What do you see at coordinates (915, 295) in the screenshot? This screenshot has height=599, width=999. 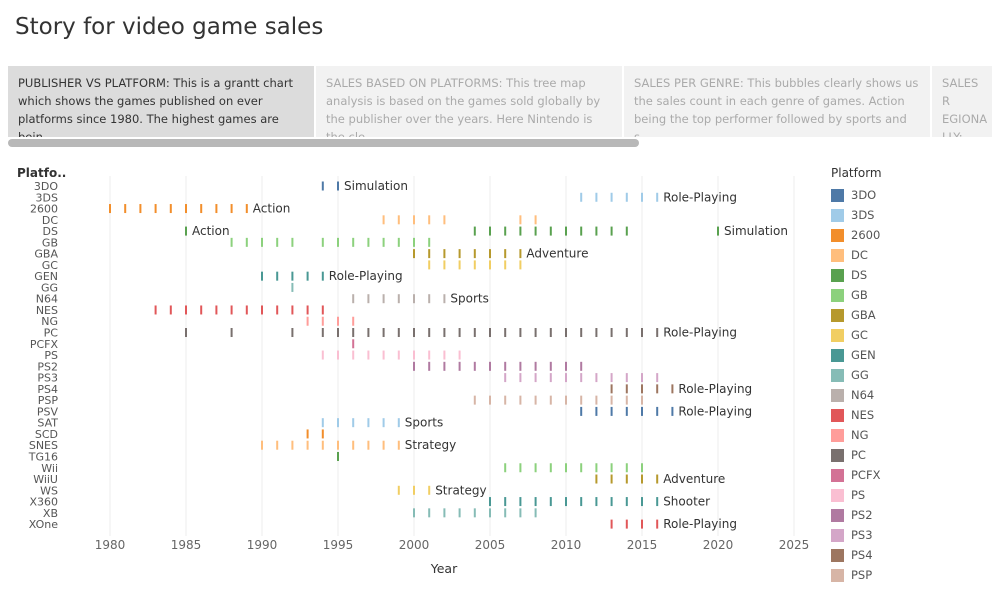 I see `legend-item: GB` at bounding box center [915, 295].